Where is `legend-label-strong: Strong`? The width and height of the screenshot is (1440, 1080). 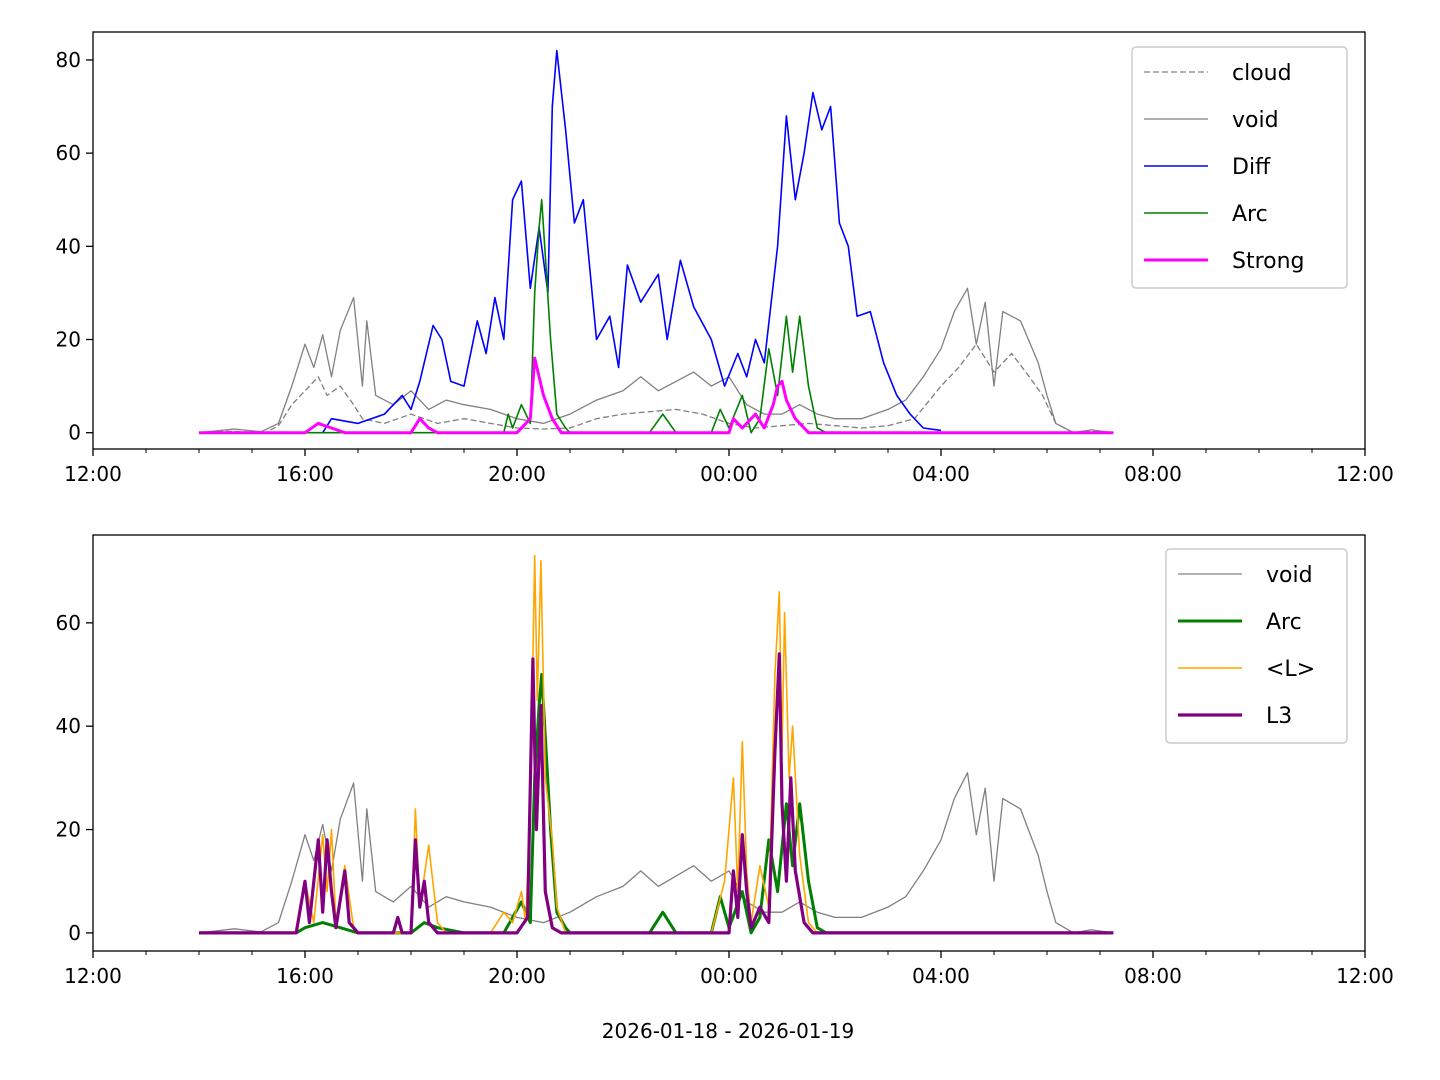
legend-label-strong: Strong is located at coordinates (1268, 261).